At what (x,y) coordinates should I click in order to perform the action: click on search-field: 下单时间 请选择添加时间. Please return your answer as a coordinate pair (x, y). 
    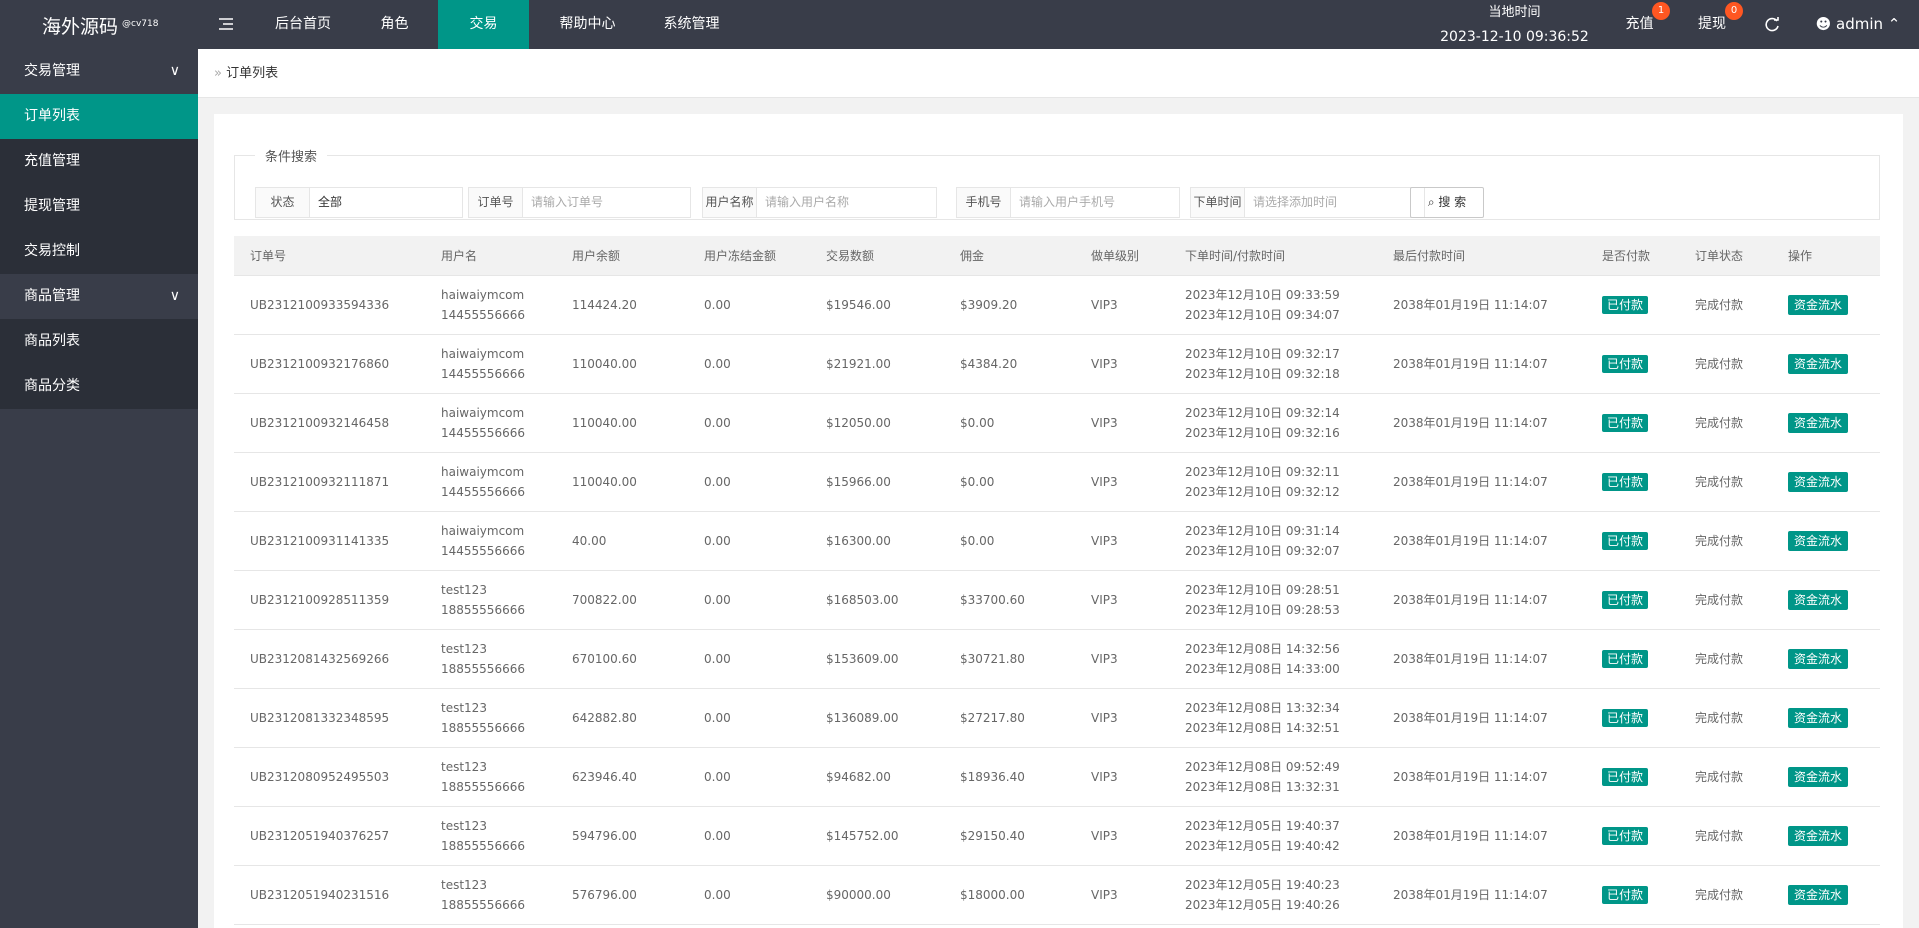
    Looking at the image, I should click on (1307, 202).